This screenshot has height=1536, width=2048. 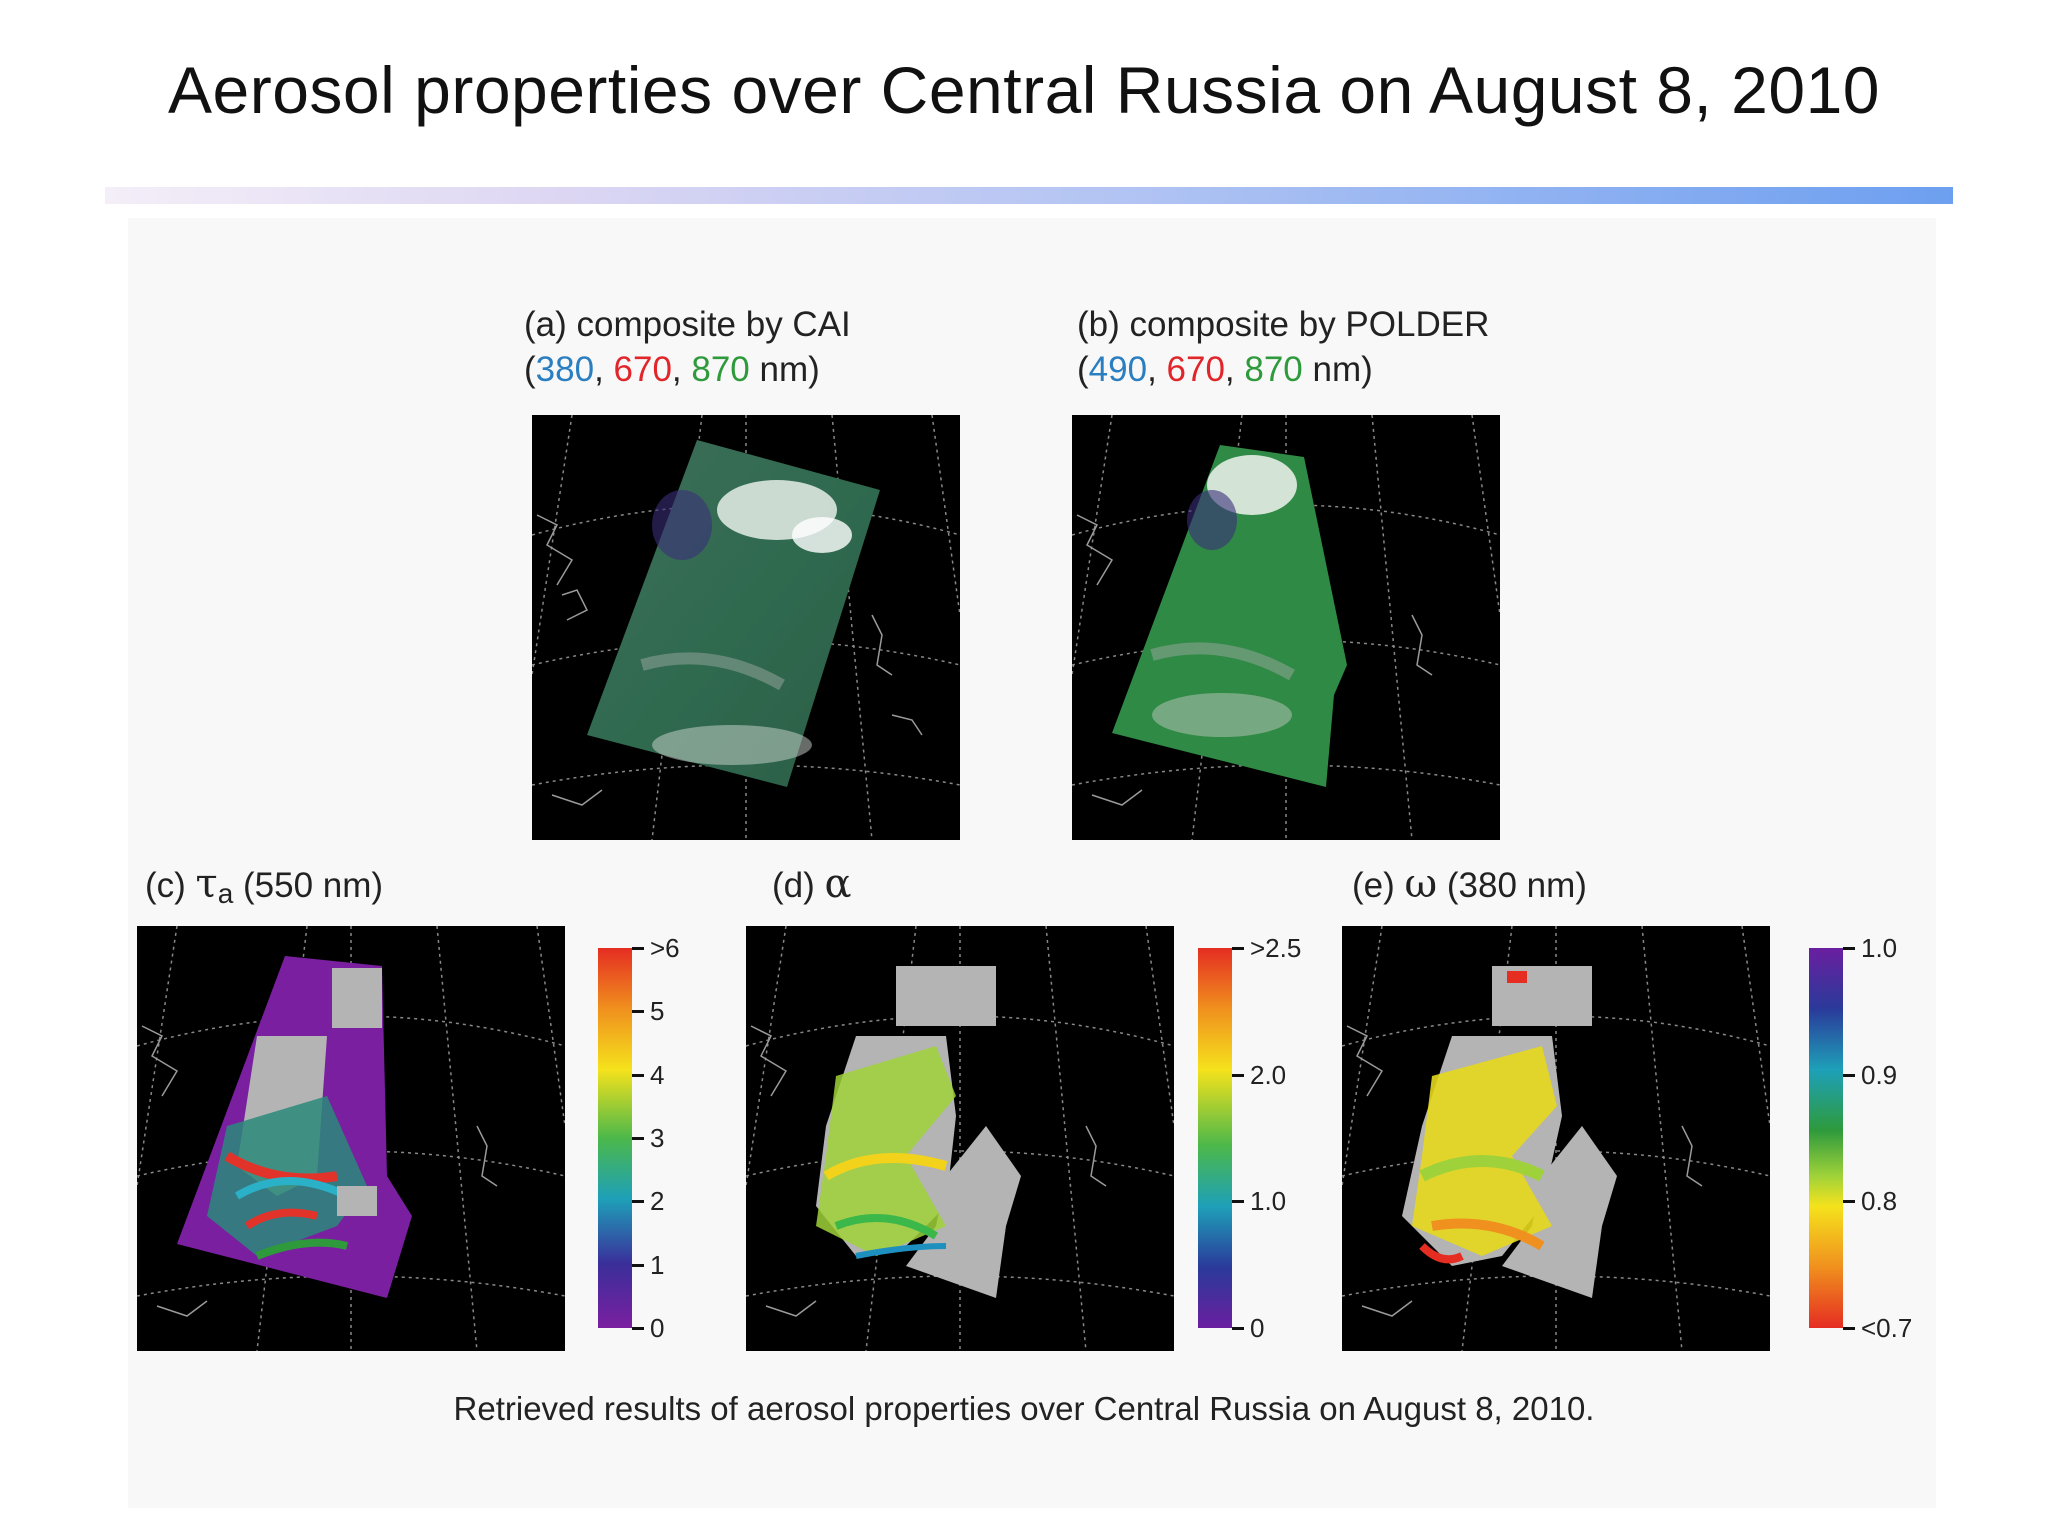 What do you see at coordinates (225, 893) in the screenshot?
I see `tau-subscript: a` at bounding box center [225, 893].